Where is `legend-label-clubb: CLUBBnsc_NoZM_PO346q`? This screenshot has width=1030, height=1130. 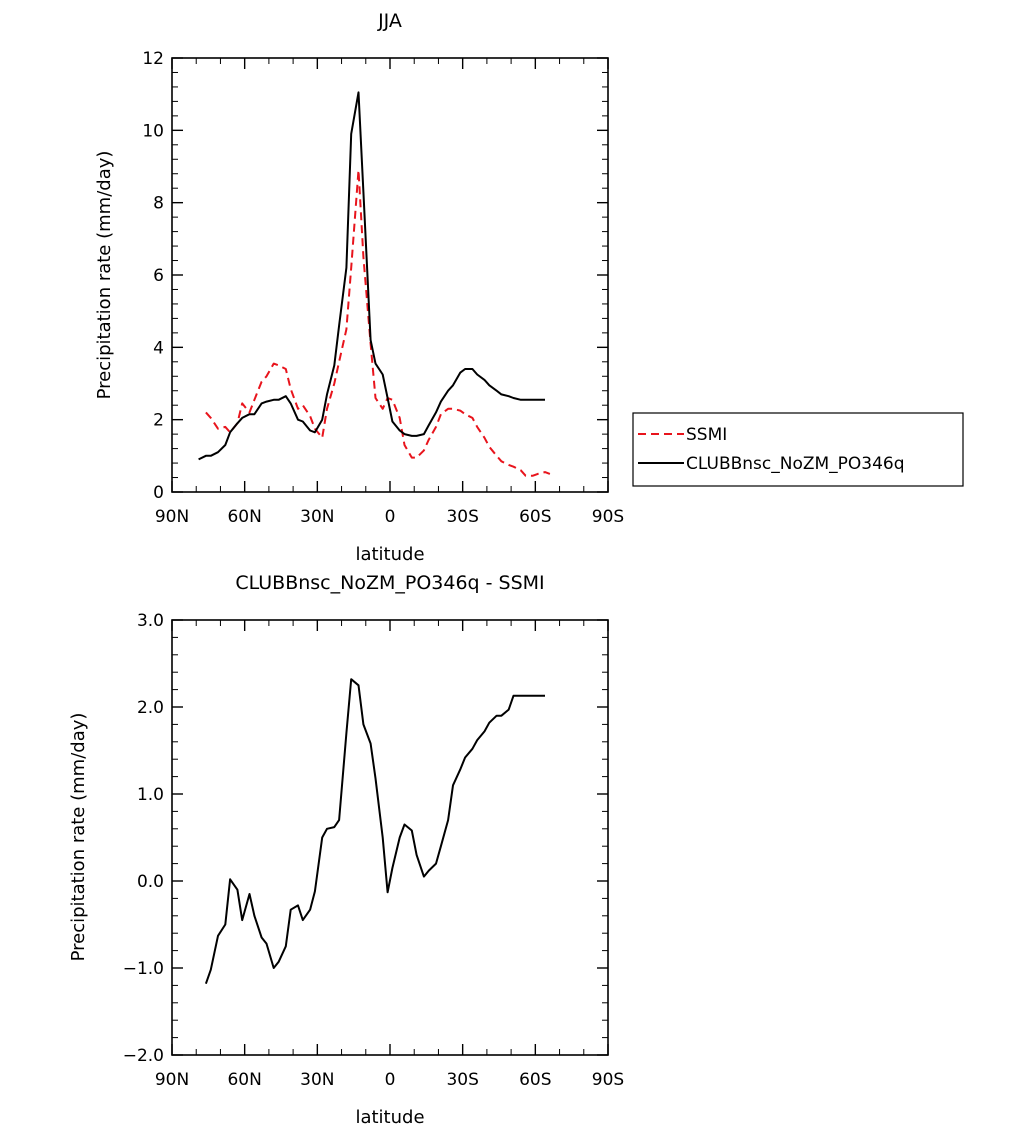 legend-label-clubb: CLUBBnsc_NoZM_PO346q is located at coordinates (795, 464).